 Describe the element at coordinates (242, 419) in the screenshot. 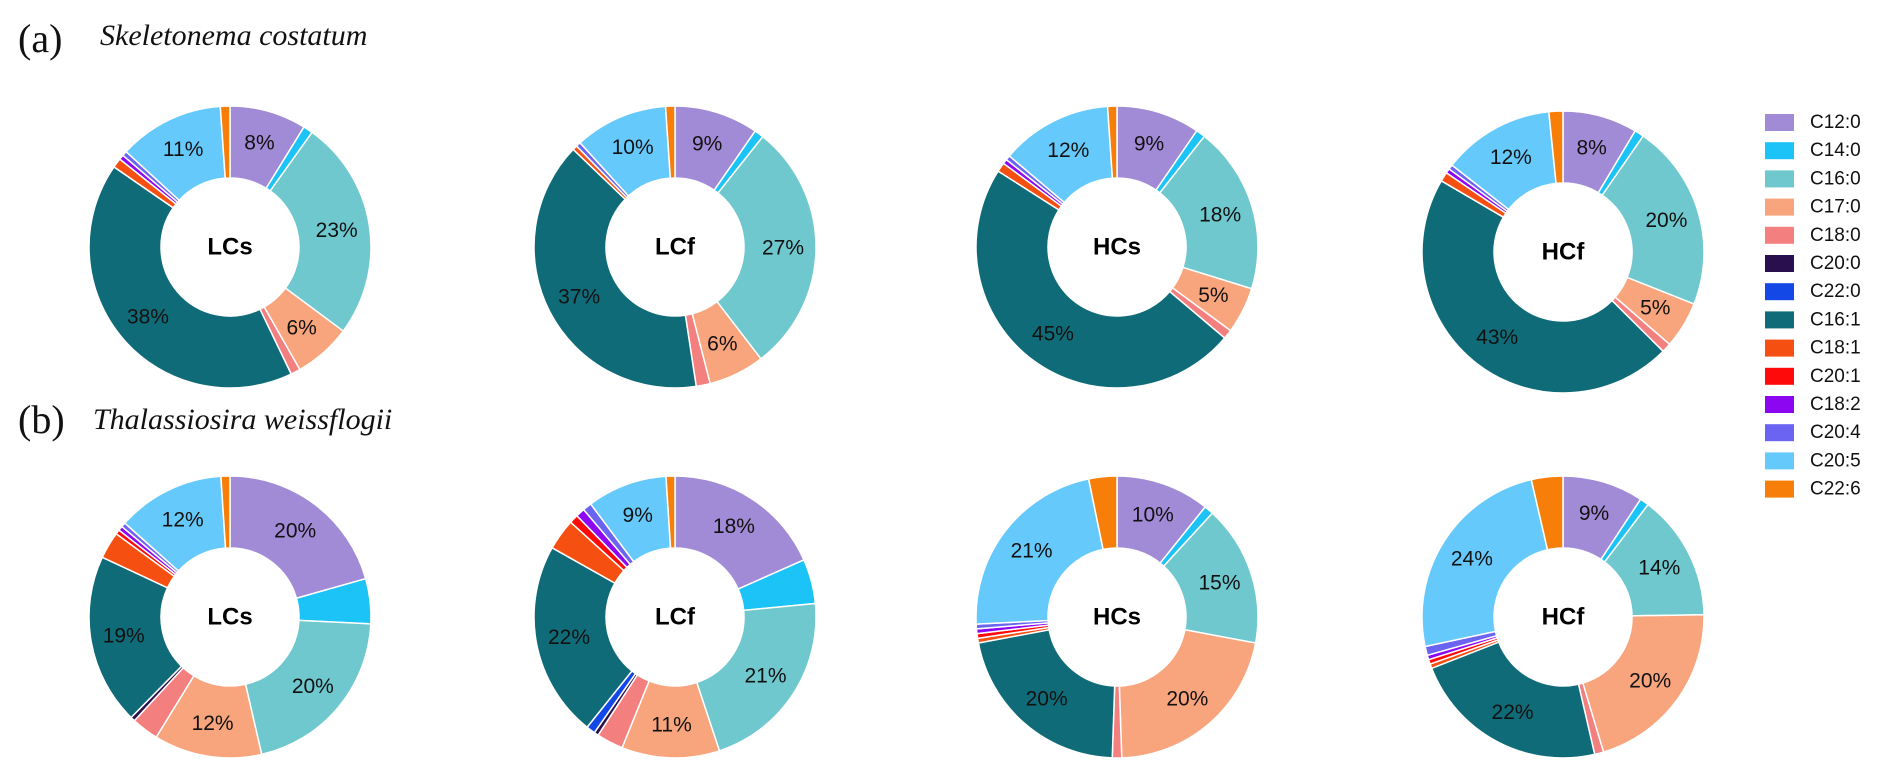

I see `panel-b-species: Thalassiosira weissflogii` at that location.